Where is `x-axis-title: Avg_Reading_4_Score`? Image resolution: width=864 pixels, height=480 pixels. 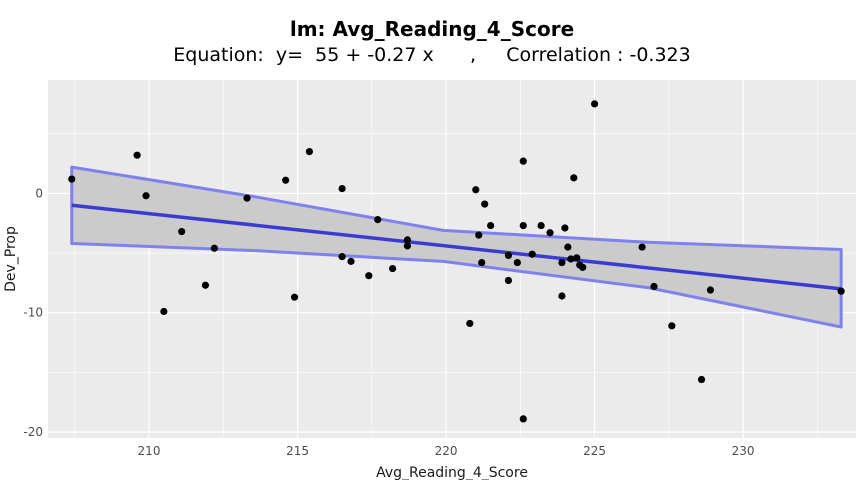 x-axis-title: Avg_Reading_4_Score is located at coordinates (452, 472).